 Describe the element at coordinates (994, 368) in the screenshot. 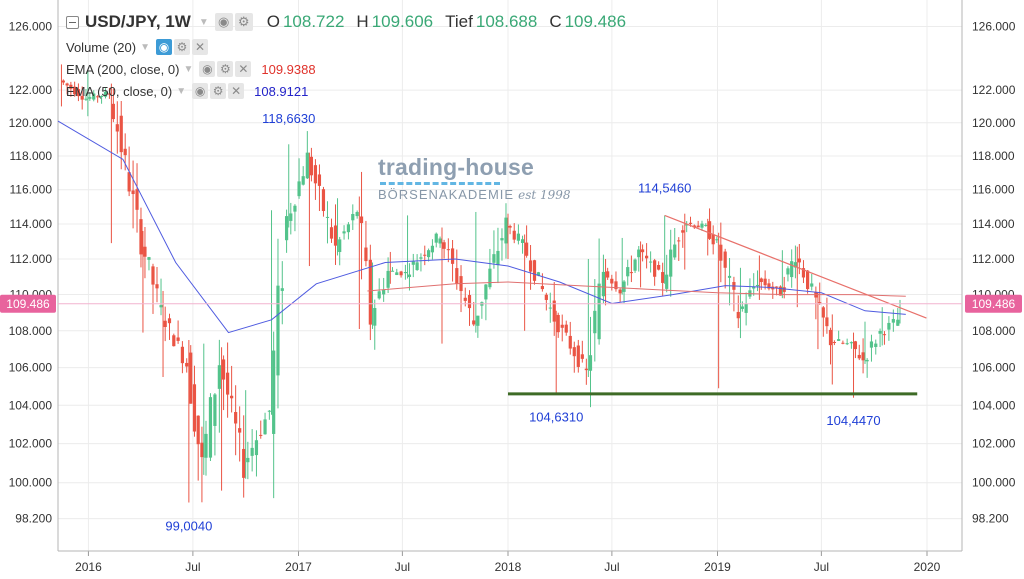

I see `y-tick-label-right: 106.000` at that location.